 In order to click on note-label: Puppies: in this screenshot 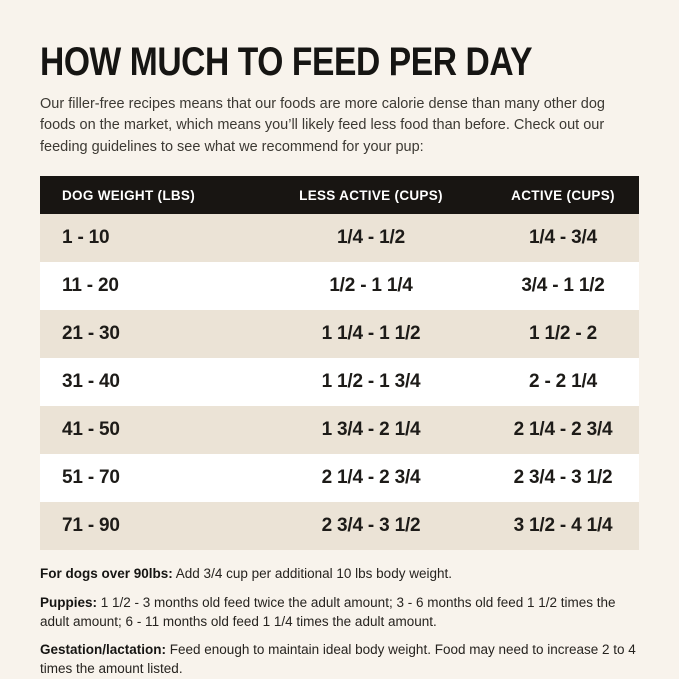, I will do `click(69, 602)`.